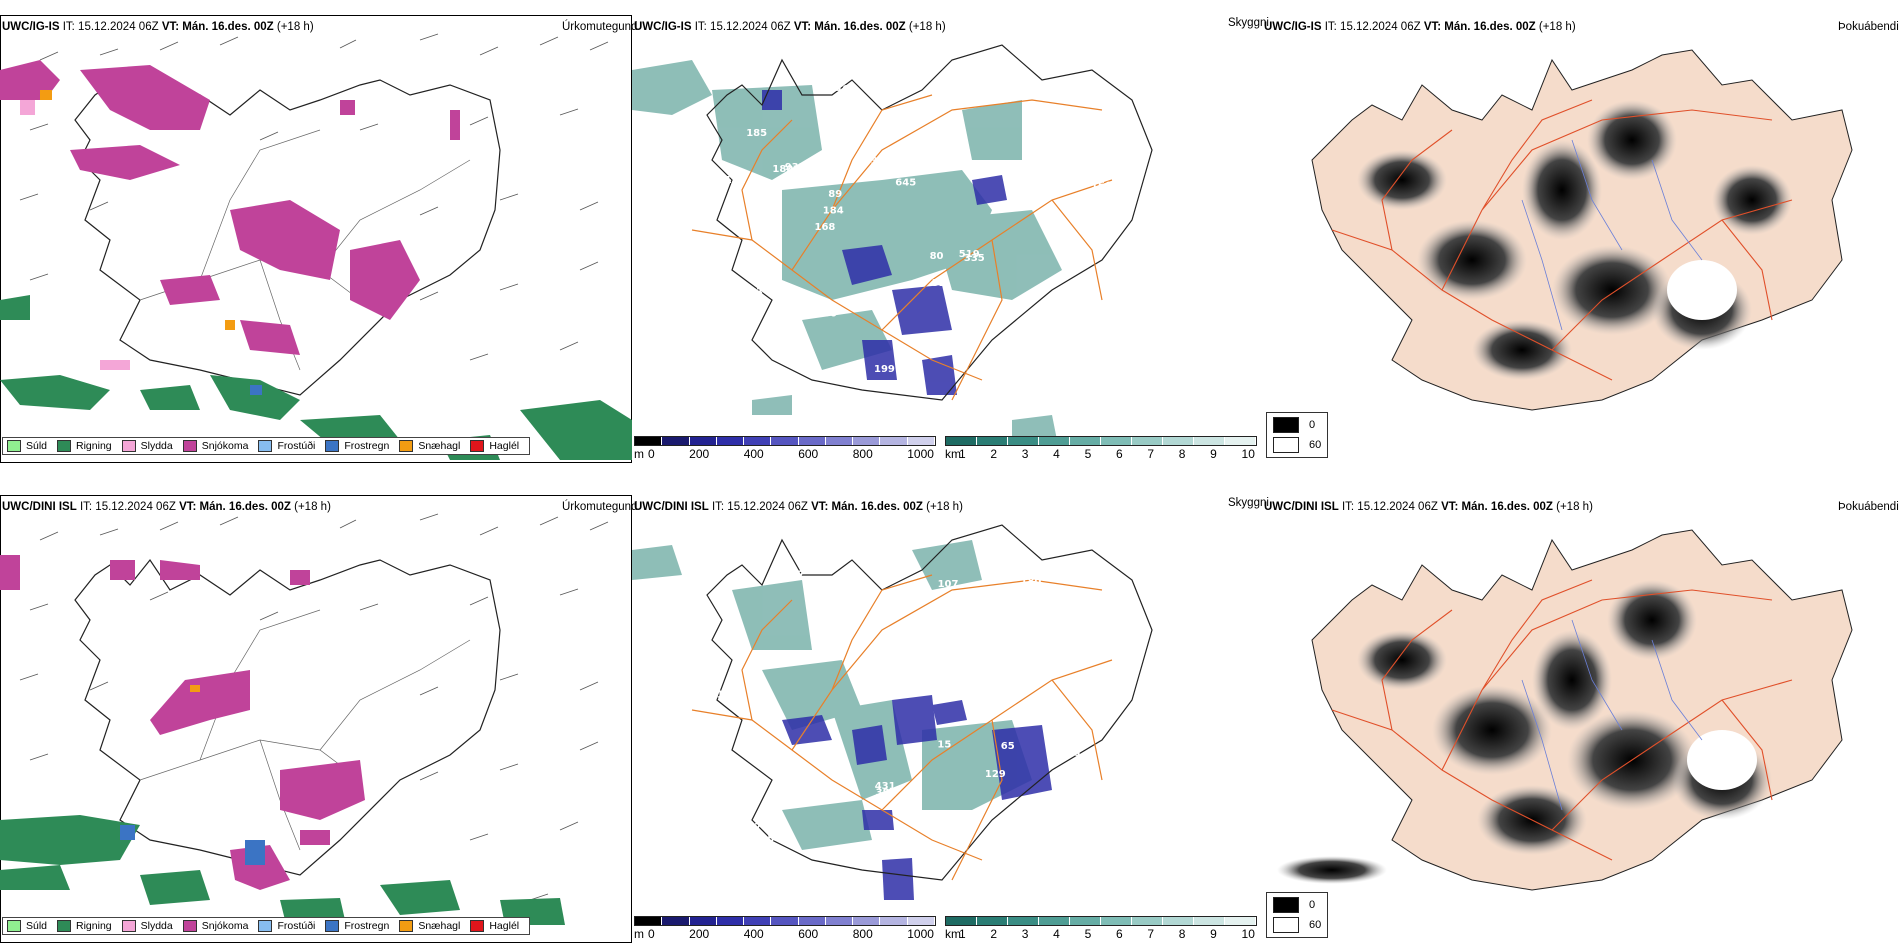 The height and width of the screenshot is (950, 1900). Describe the element at coordinates (230, 207) in the screenshot. I see `snow-areas` at that location.